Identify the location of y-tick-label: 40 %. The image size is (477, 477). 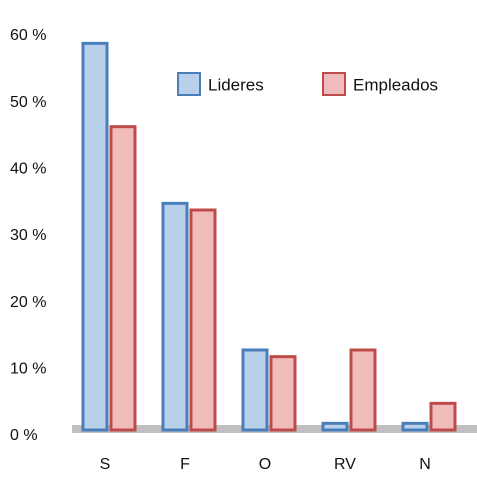
(28, 169).